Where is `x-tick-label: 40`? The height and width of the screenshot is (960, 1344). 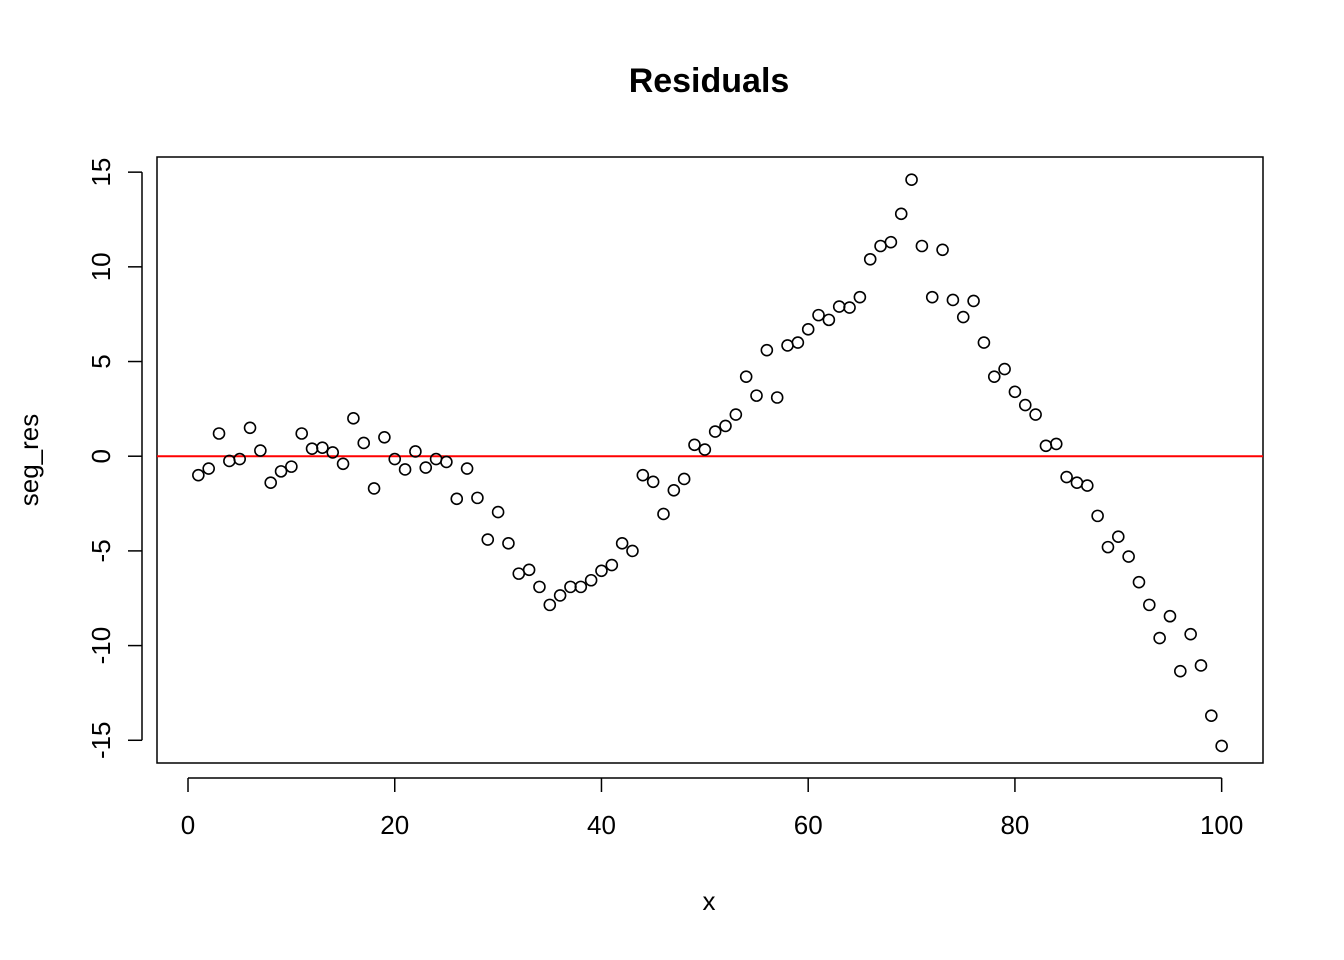 x-tick-label: 40 is located at coordinates (601, 825).